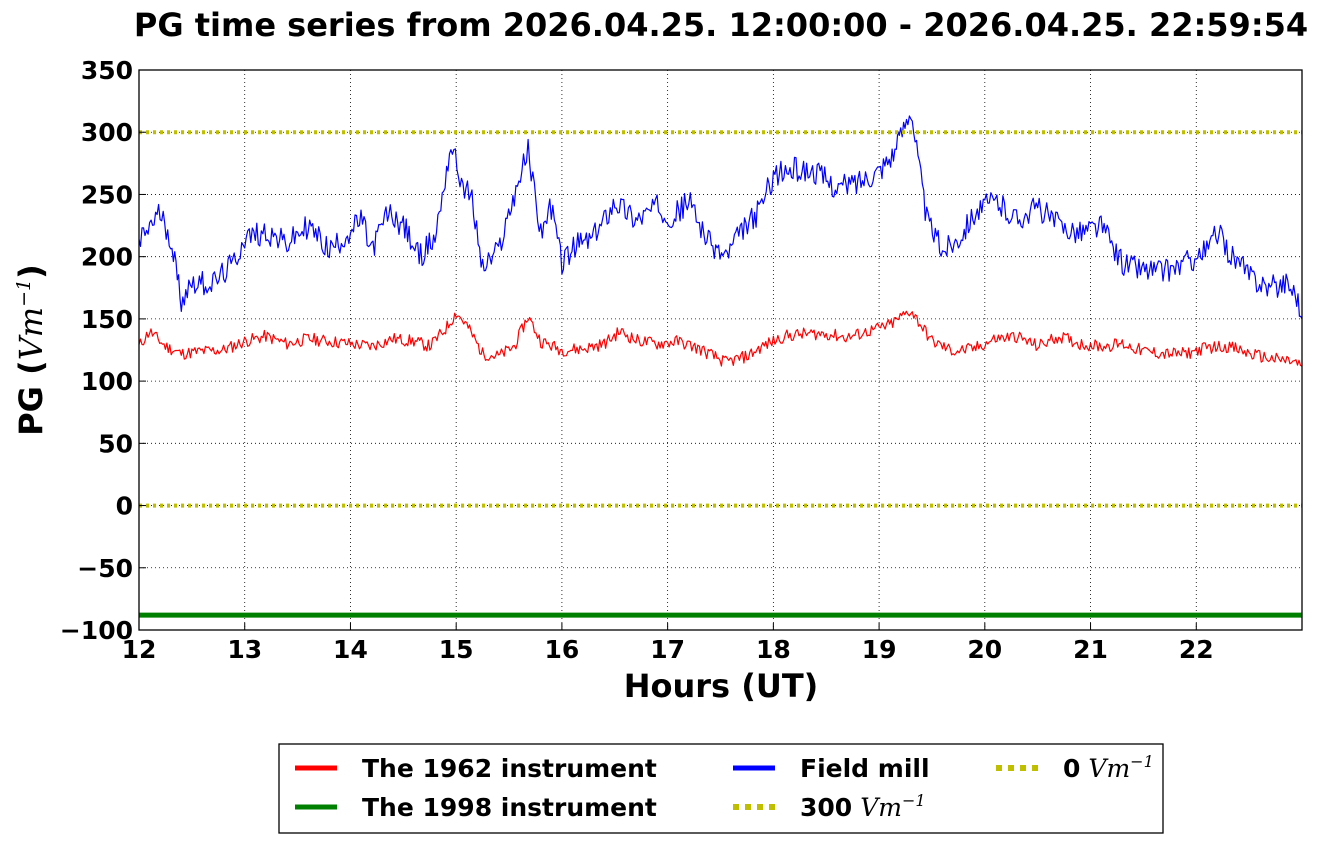 This screenshot has height=844, width=1342. I want to click on y-tick-label: 250, so click(107, 194).